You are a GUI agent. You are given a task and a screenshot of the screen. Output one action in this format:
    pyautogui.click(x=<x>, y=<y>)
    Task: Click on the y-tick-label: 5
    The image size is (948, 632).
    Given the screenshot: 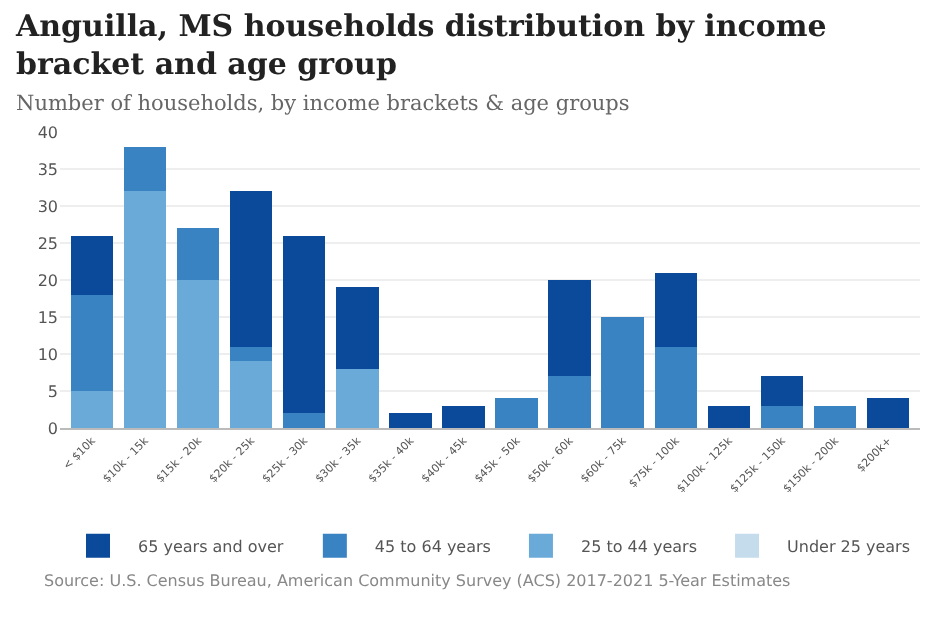 What is the action you would take?
    pyautogui.click(x=52, y=391)
    